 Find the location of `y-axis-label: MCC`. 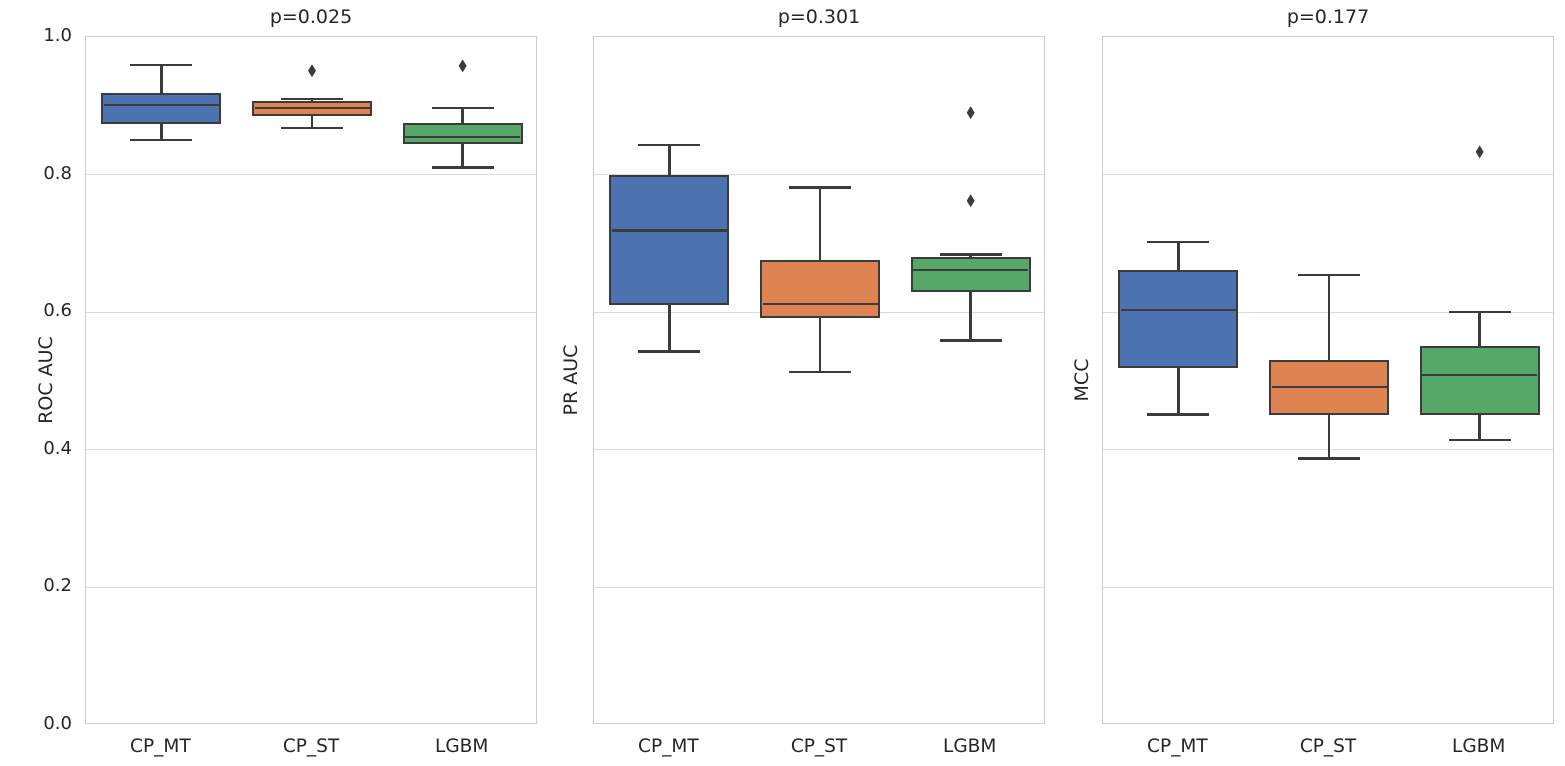

y-axis-label: MCC is located at coordinates (1082, 380).